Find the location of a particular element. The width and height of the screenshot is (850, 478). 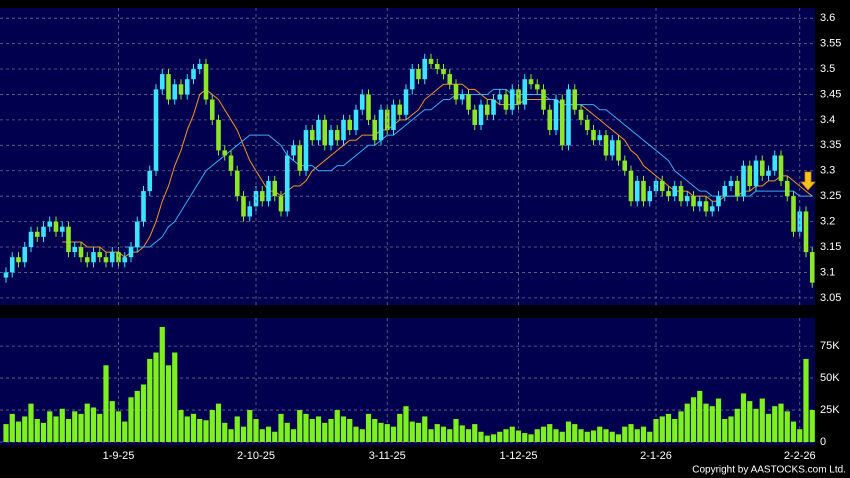

x-tick-label: 1-12-25 is located at coordinates (519, 456).